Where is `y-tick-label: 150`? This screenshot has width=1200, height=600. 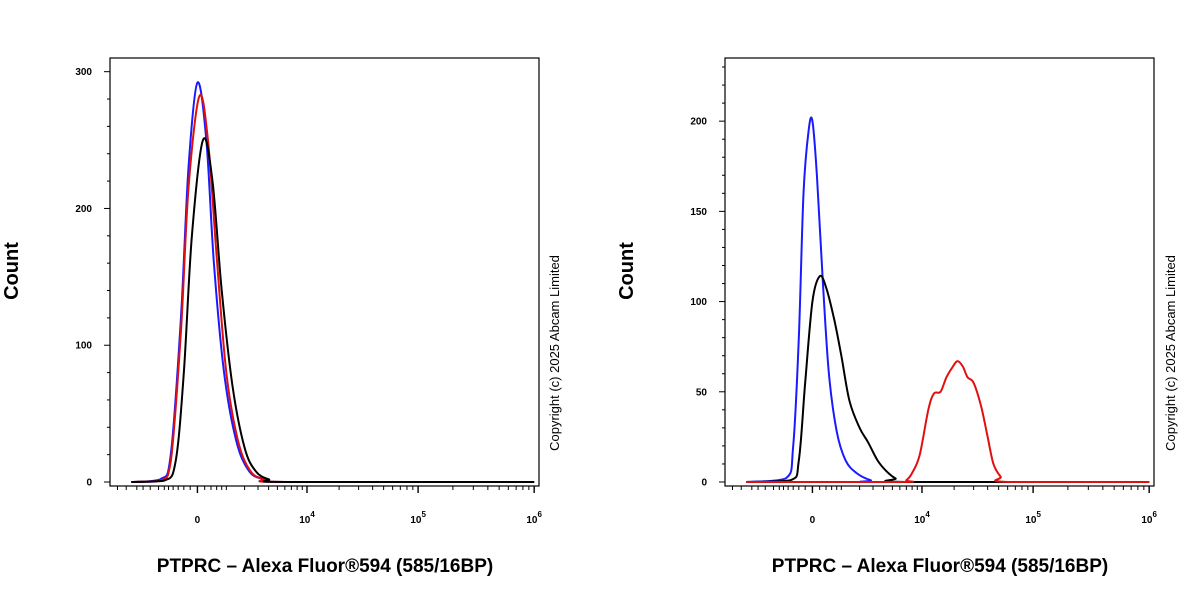
y-tick-label: 150 is located at coordinates (698, 212).